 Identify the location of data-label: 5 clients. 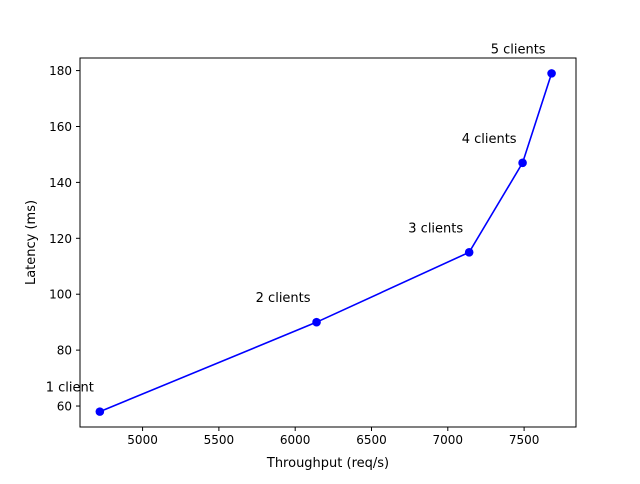
(518, 49).